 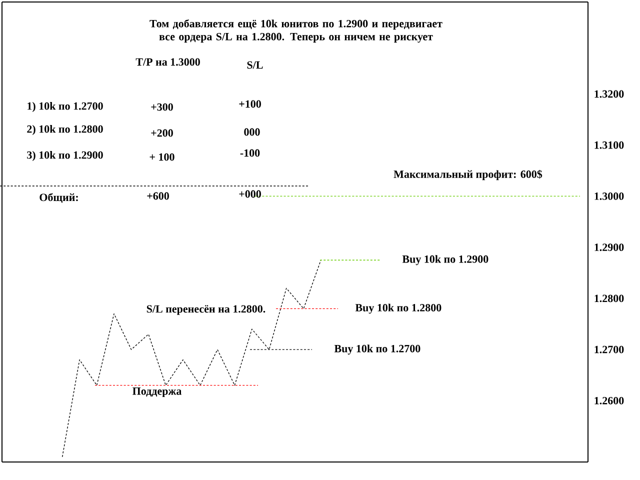 What do you see at coordinates (157, 393) in the screenshot?
I see `ref-line-label: Поддержа` at bounding box center [157, 393].